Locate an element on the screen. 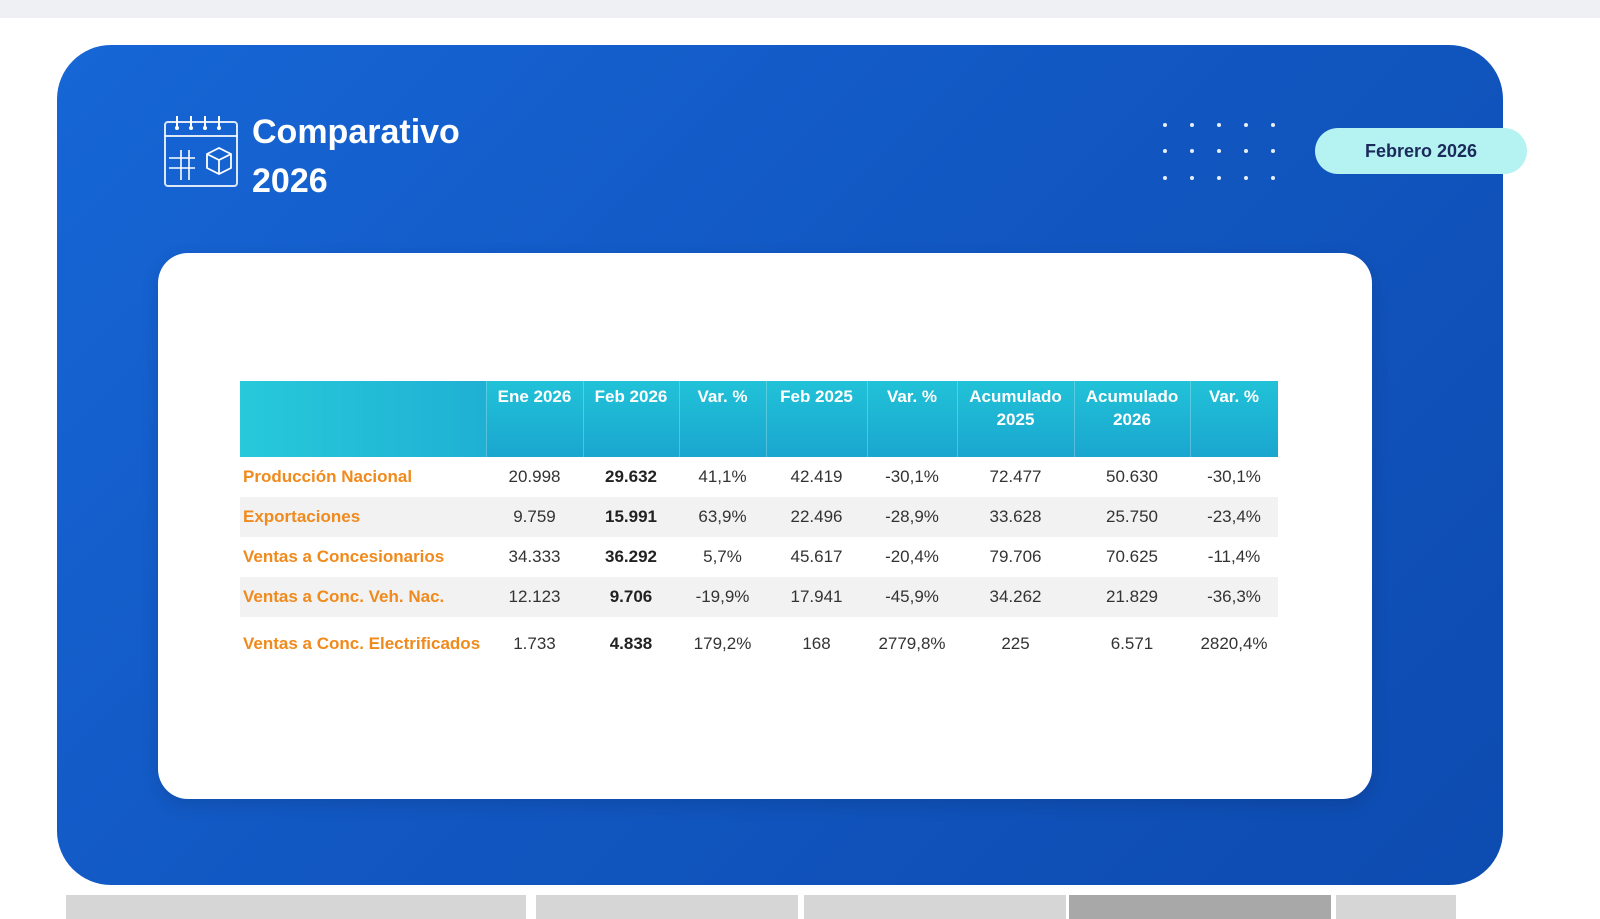 Image resolution: width=1600 pixels, height=919 pixels. cell-ene-2026: 12.123 is located at coordinates (534, 597).